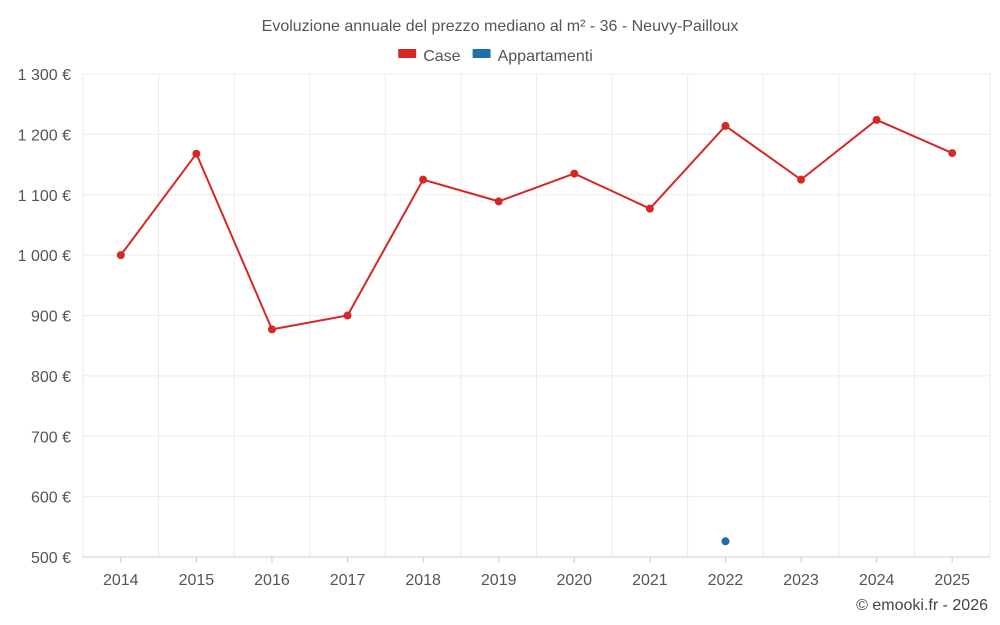  I want to click on y-tick-label: 900 €, so click(51, 317).